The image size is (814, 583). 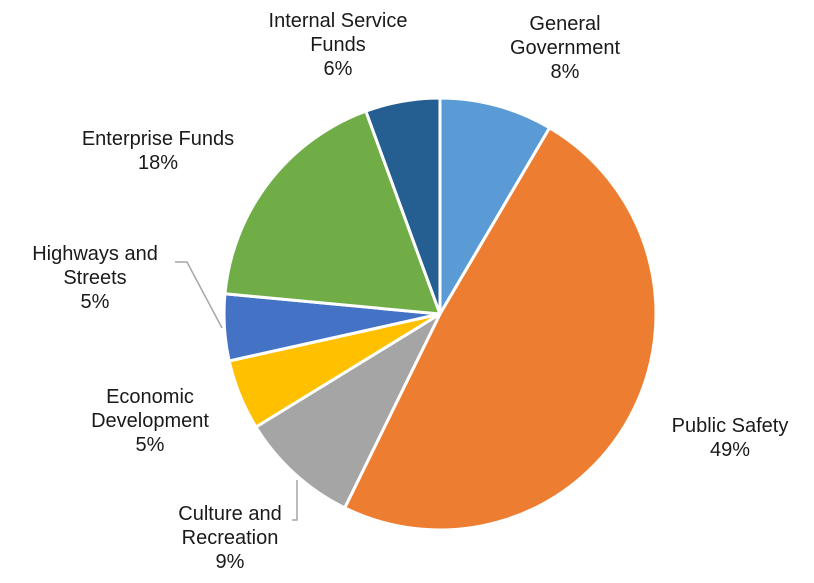 I want to click on data-label-percent: 18%, so click(x=158, y=163).